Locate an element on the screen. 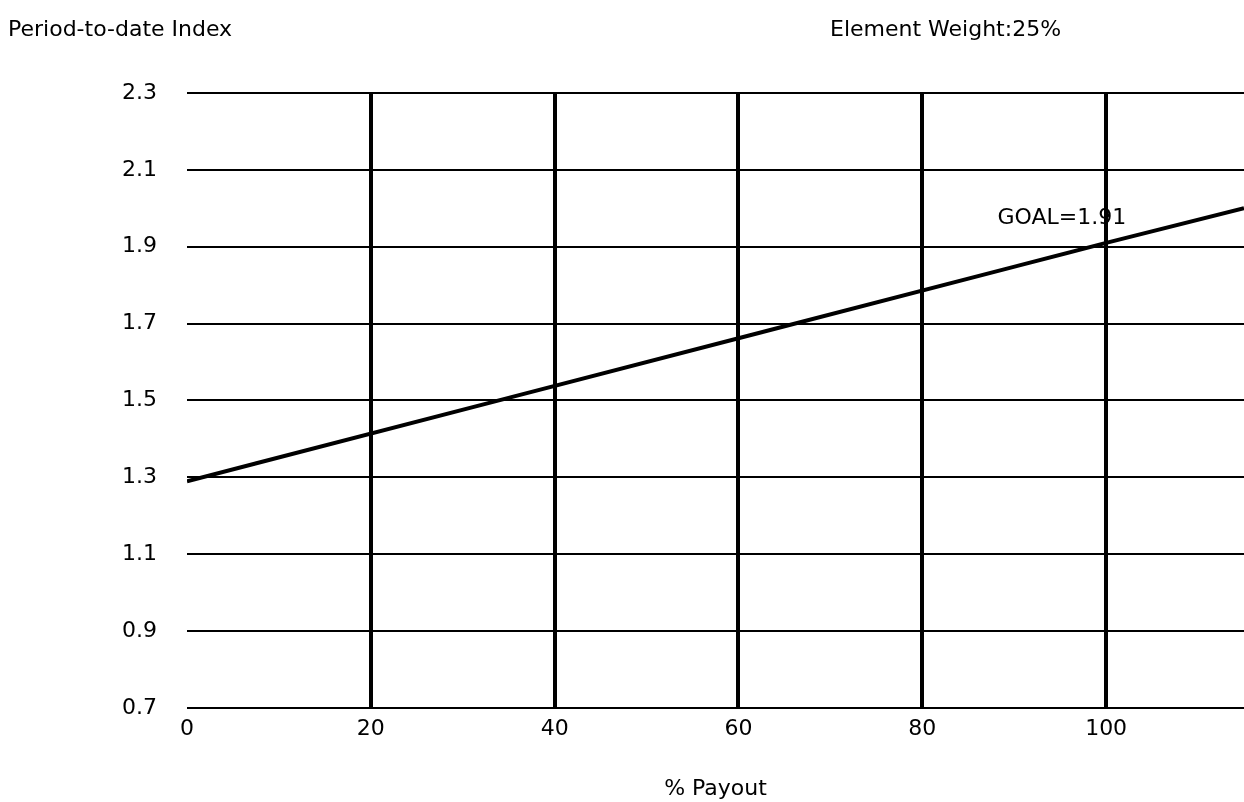 The image size is (1244, 802). y-tick-label: 2.3 is located at coordinates (139, 91).